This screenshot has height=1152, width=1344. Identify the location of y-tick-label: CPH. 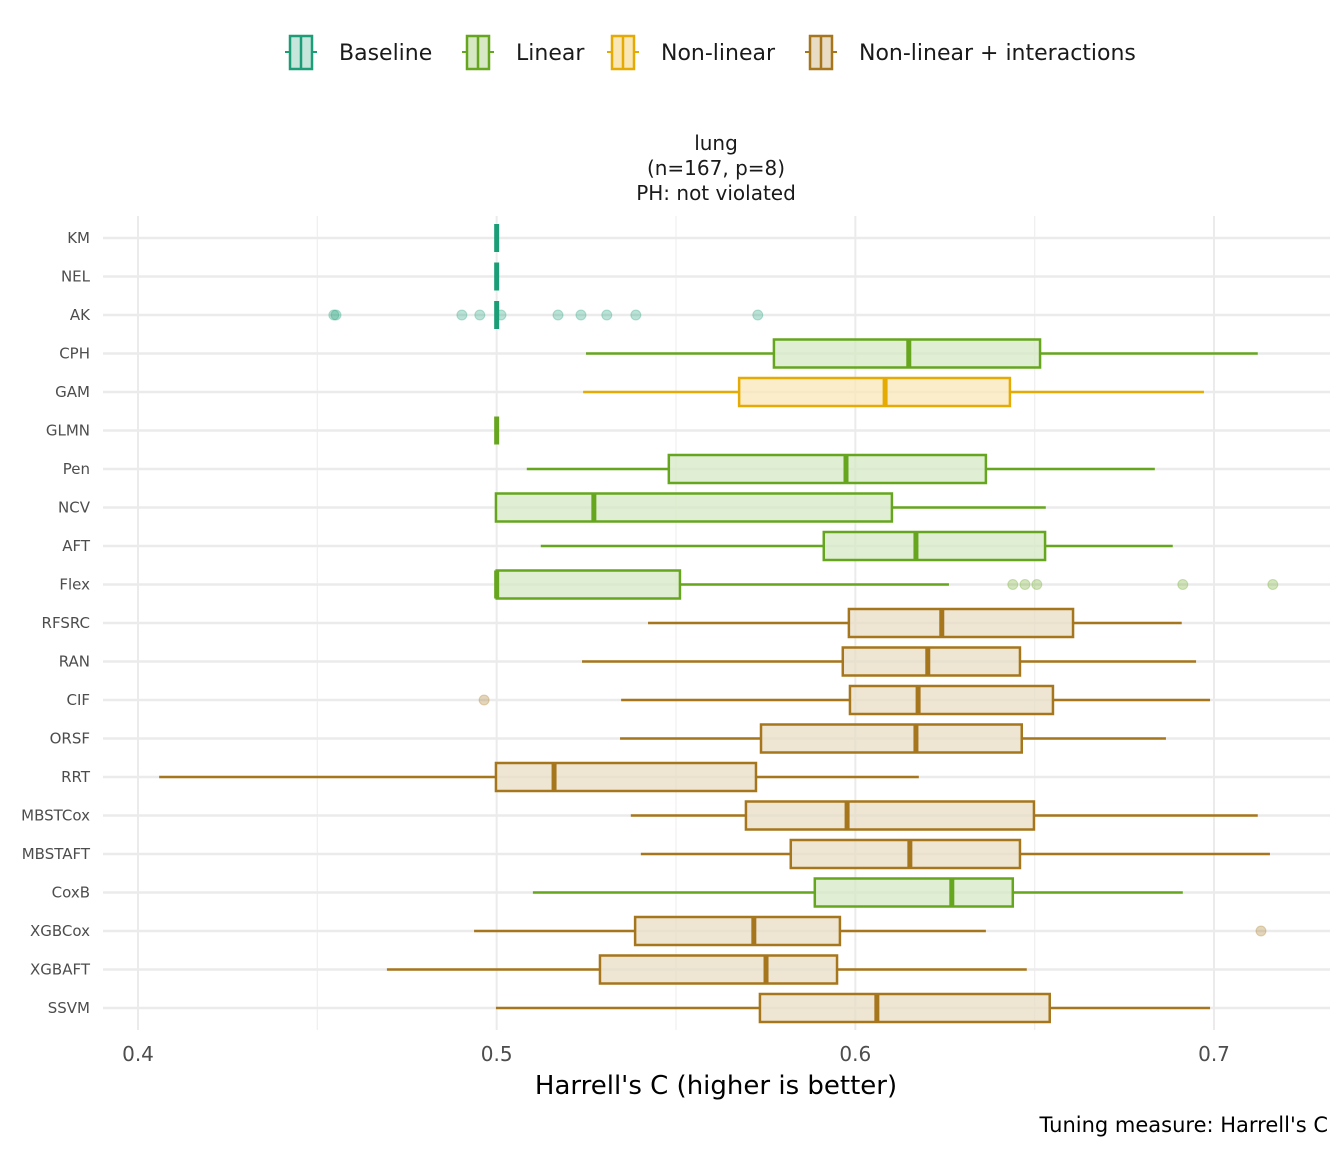
(74, 354).